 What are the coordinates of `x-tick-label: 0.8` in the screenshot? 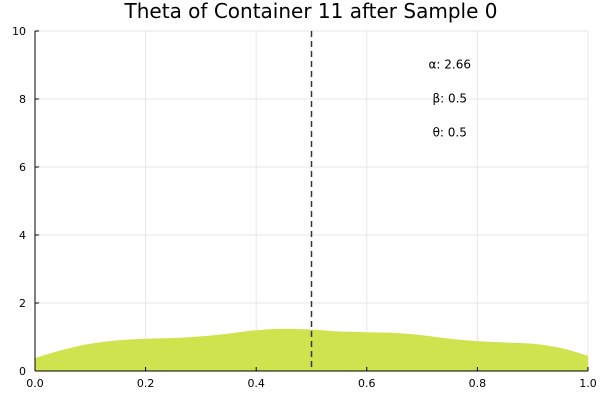 It's located at (478, 383).